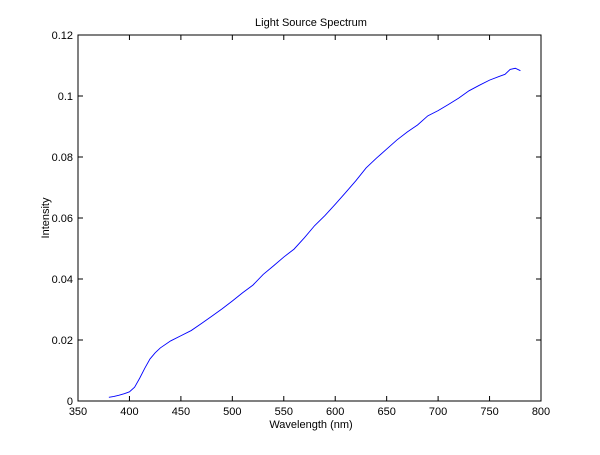  Describe the element at coordinates (284, 412) in the screenshot. I see `x-tick-label: 550` at that location.